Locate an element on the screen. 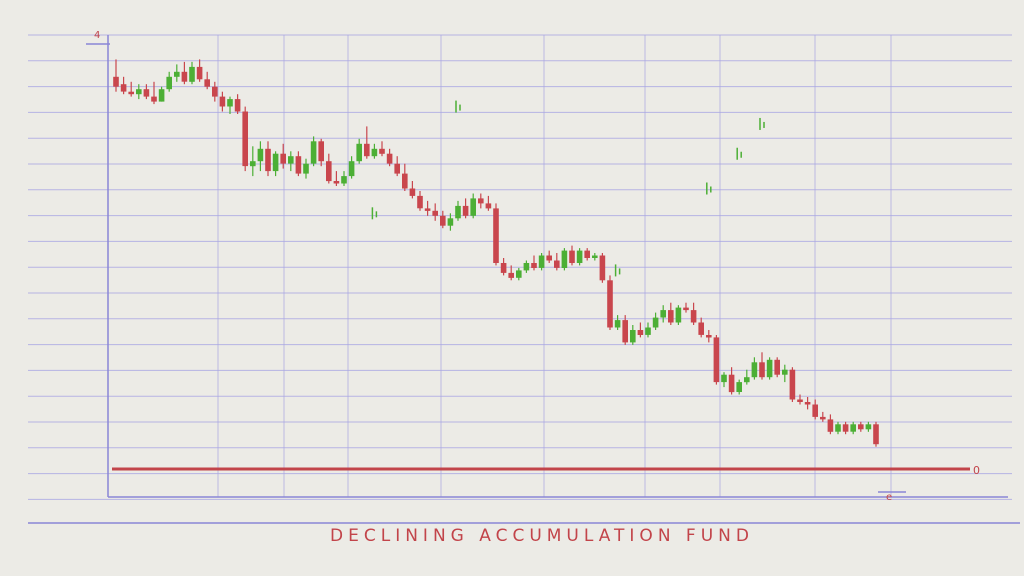  chart-title: DECLINING ACCUMULATION FUND is located at coordinates (542, 536).